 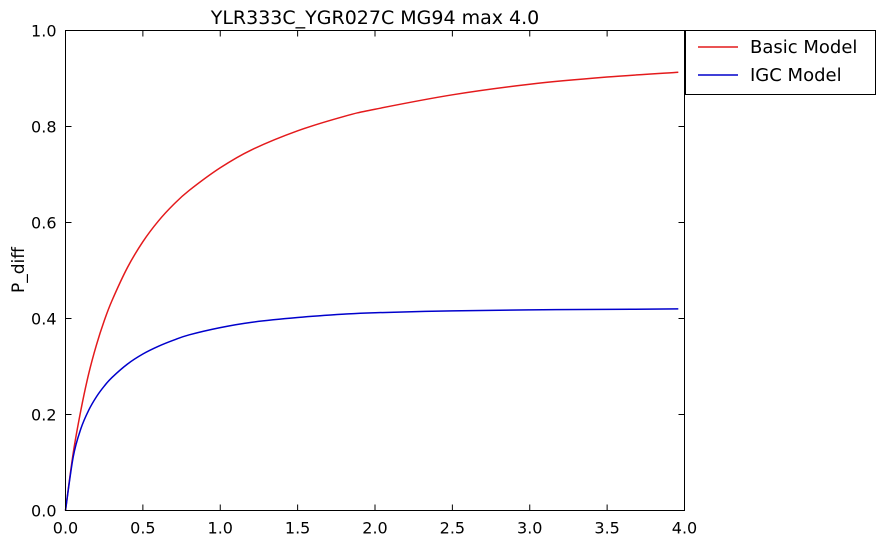 I want to click on x-tick-label: 3.0, so click(x=529, y=528).